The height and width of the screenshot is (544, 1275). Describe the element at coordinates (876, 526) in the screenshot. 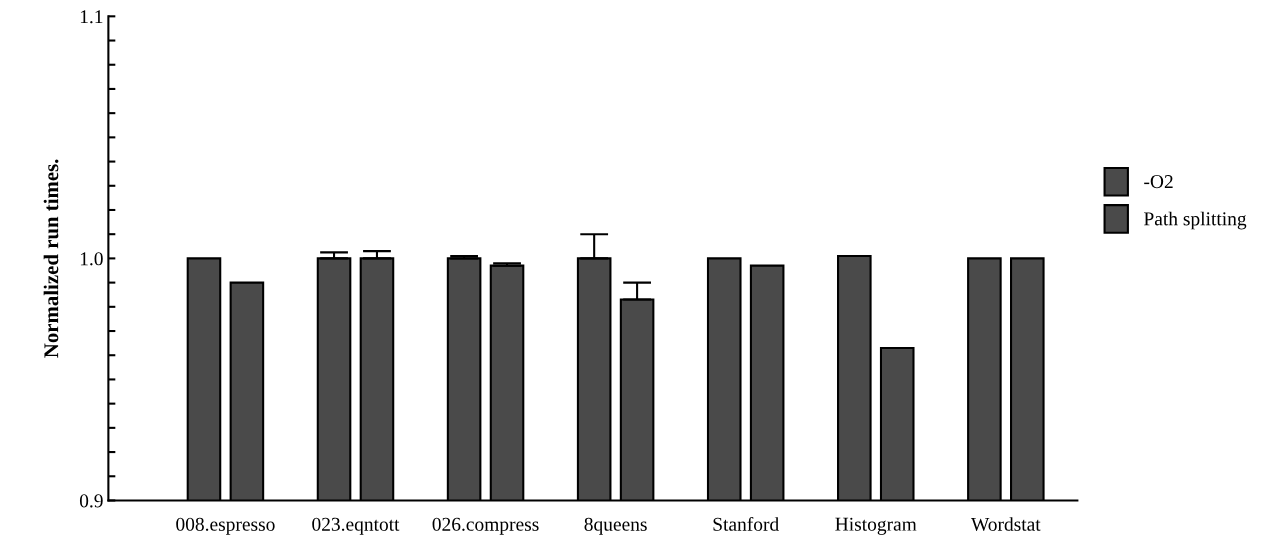

I see `x-tick-label: Histogram` at that location.